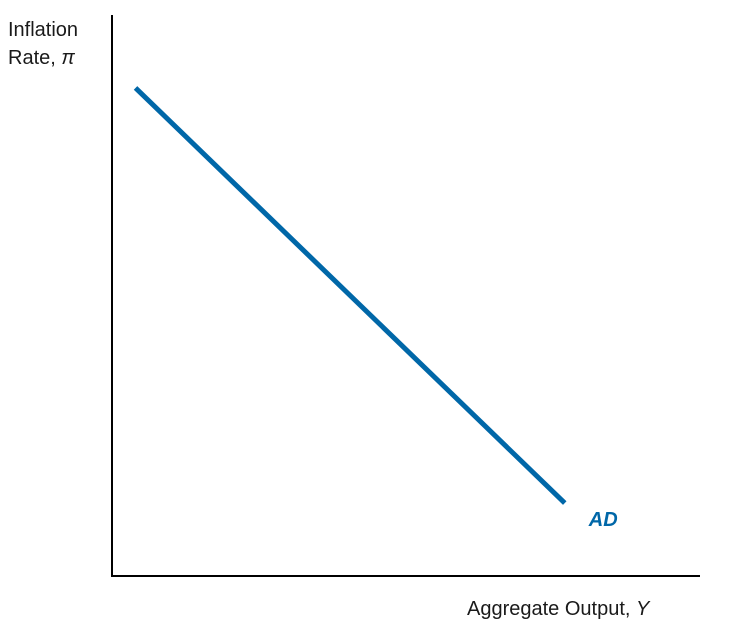 This screenshot has height=640, width=745. I want to click on y-axis-label-symbol: π, so click(68, 58).